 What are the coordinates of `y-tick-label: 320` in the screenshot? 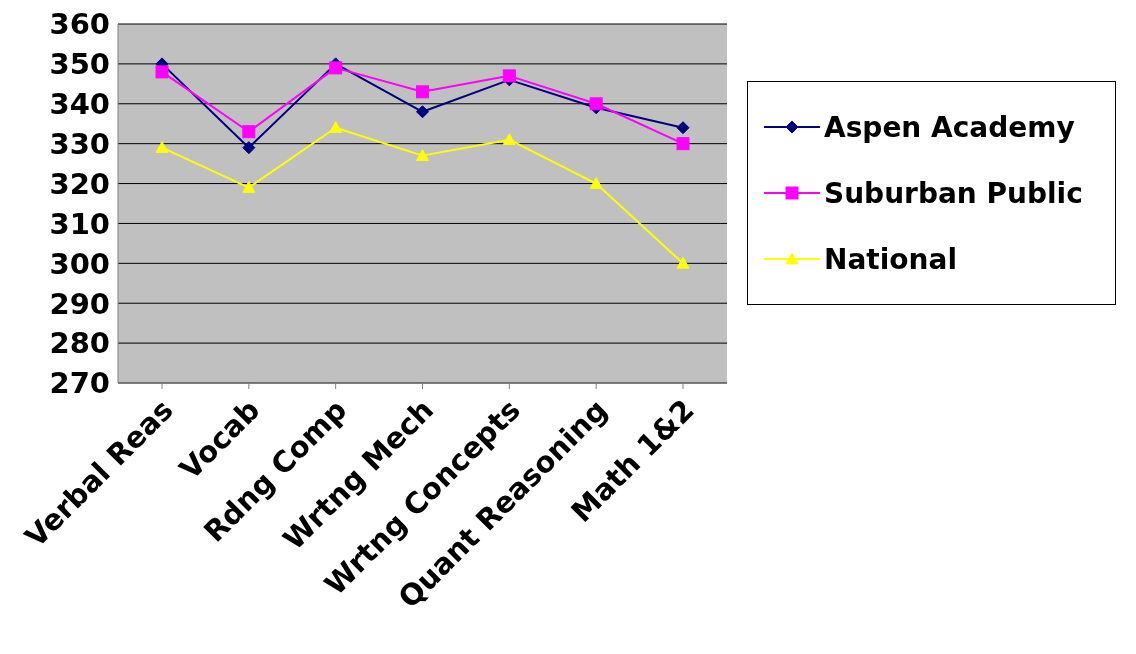 It's located at (79, 183).